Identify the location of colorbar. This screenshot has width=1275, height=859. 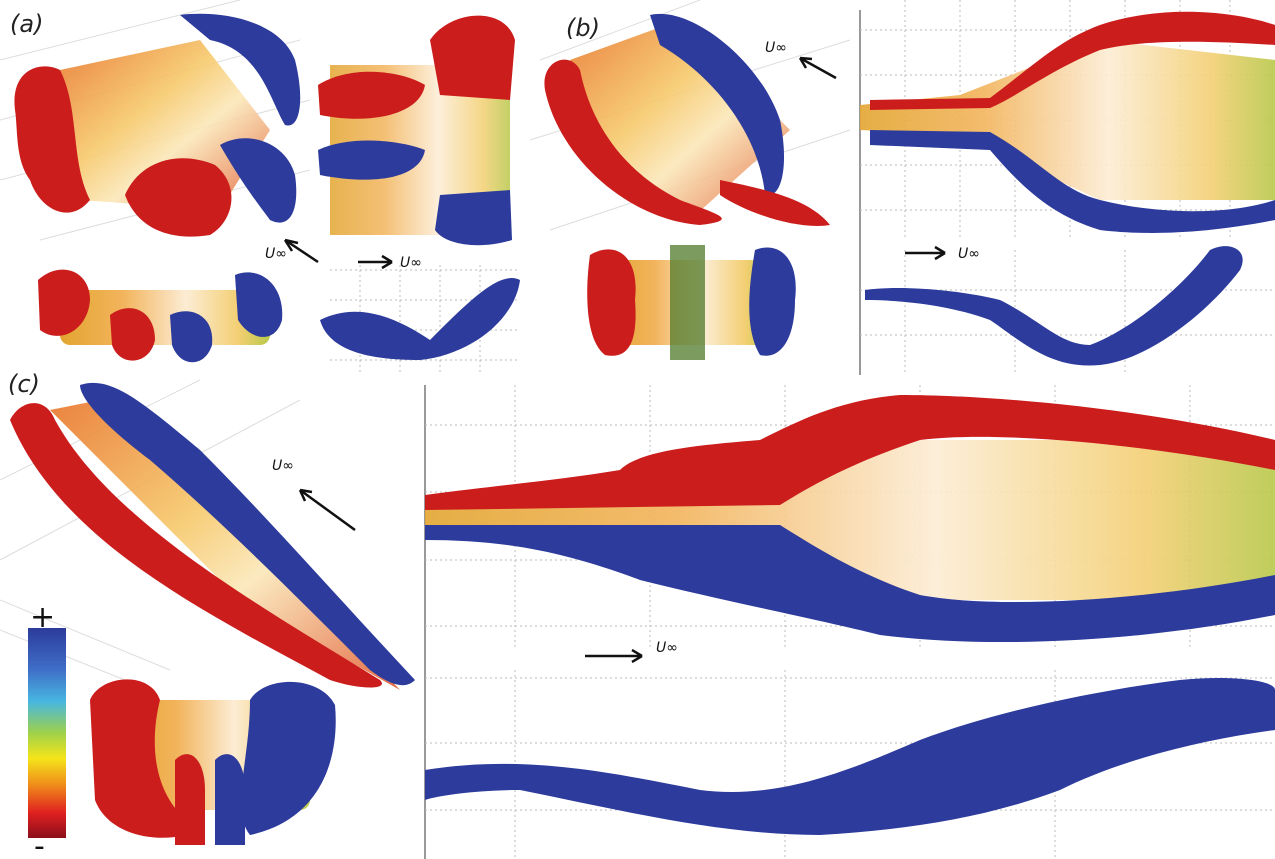
(47, 733).